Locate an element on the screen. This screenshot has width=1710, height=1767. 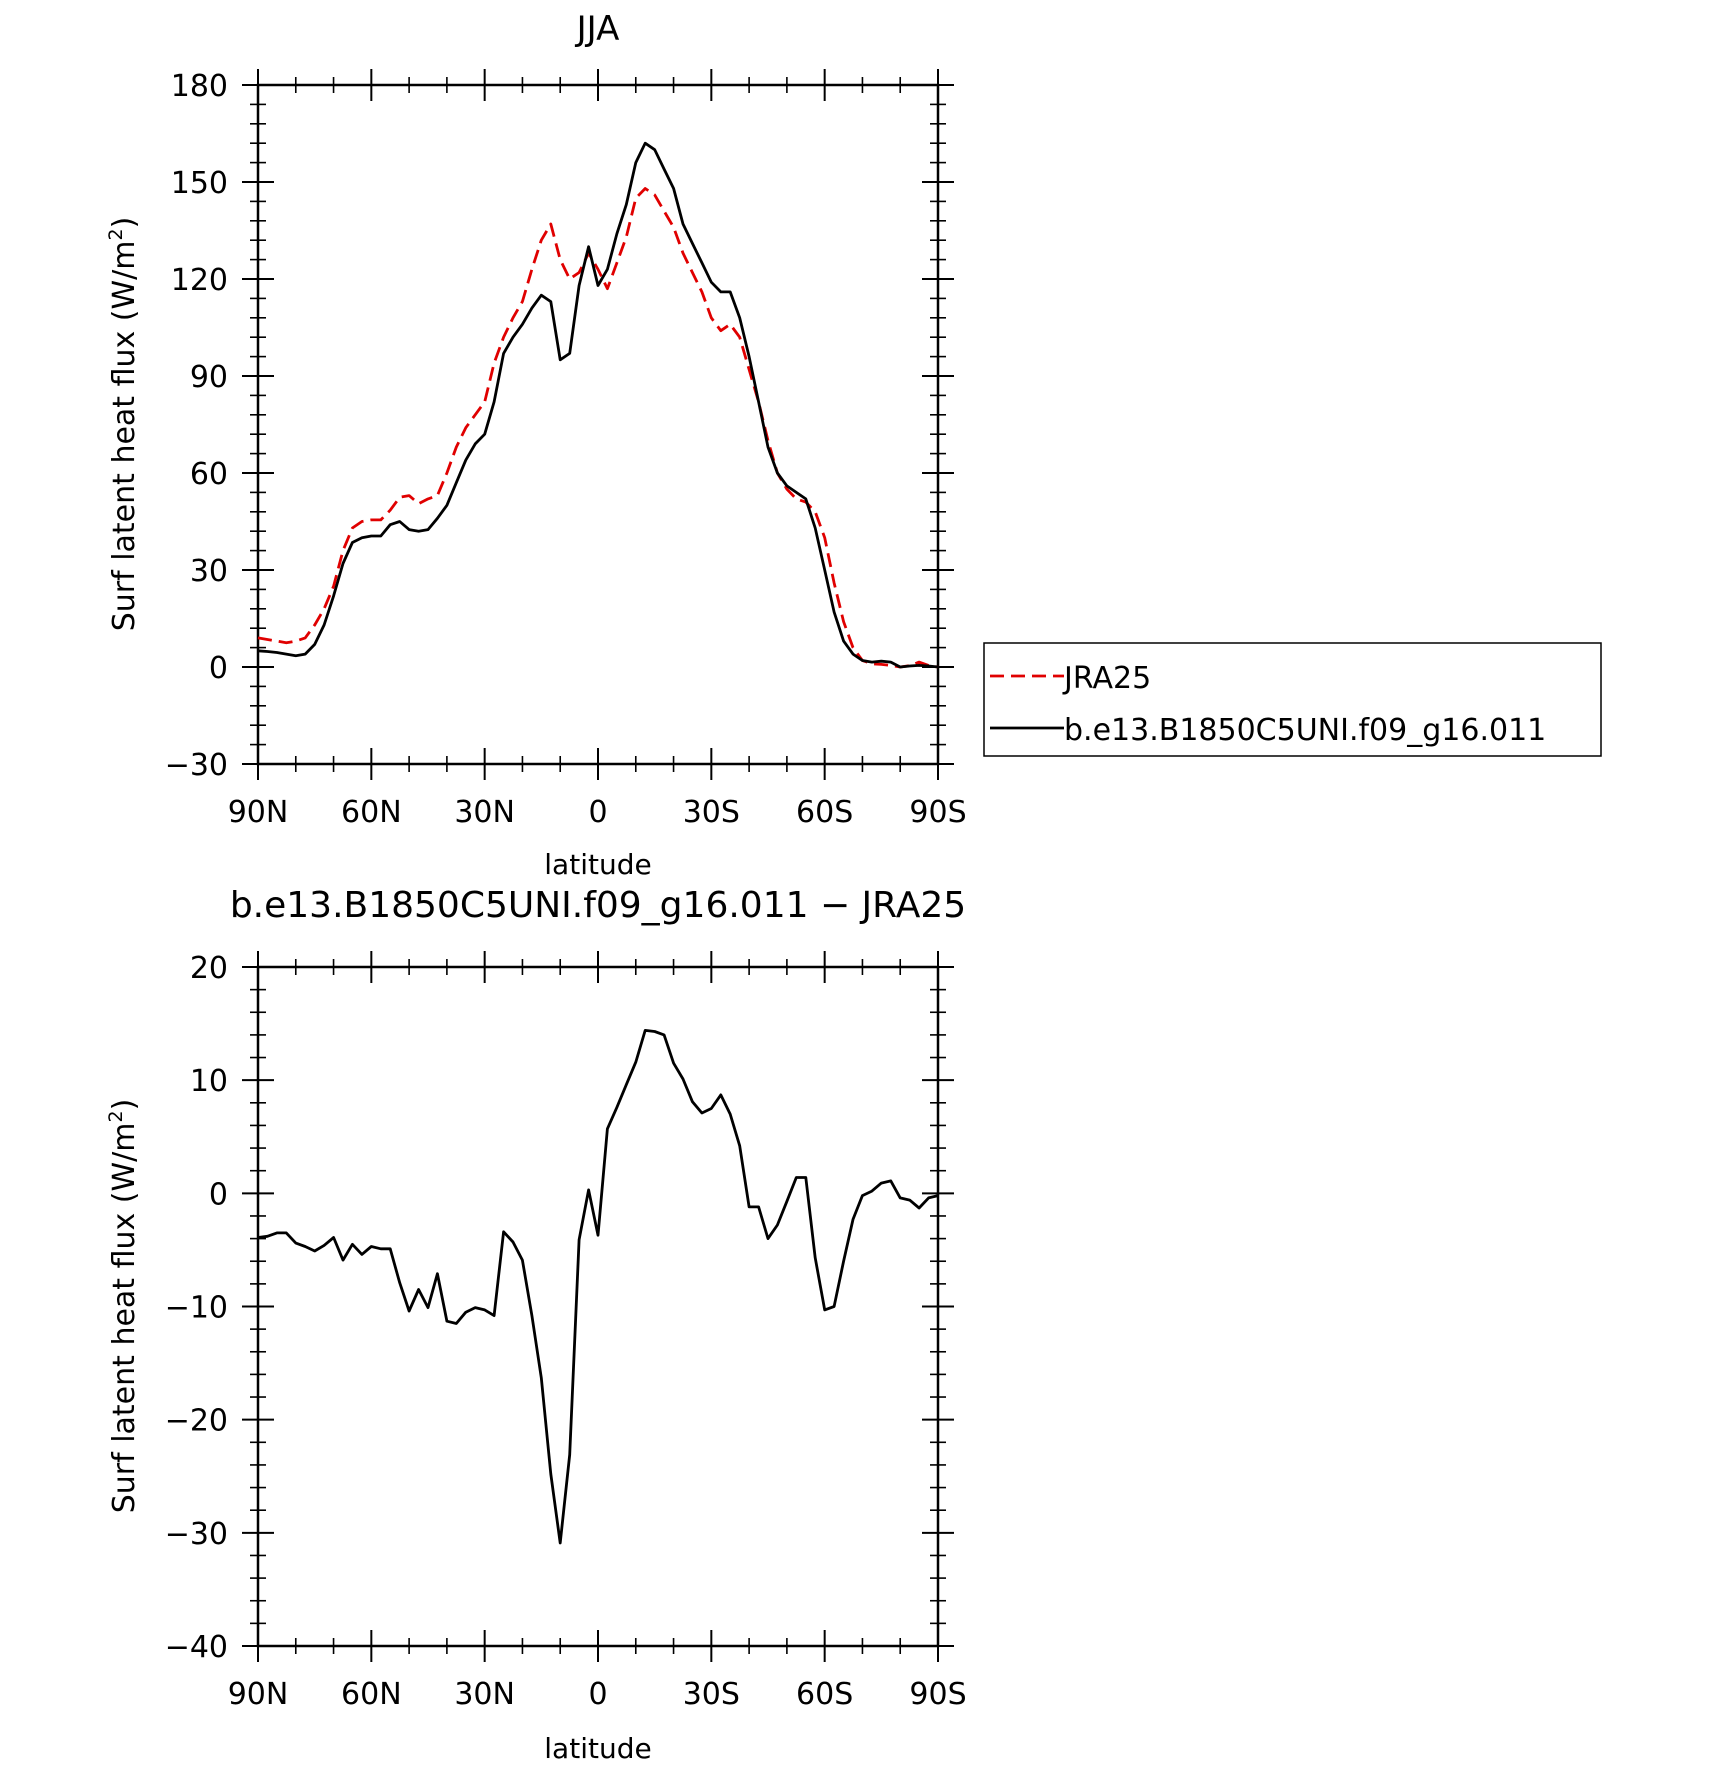
y-tick-label: 60 is located at coordinates (209, 474).